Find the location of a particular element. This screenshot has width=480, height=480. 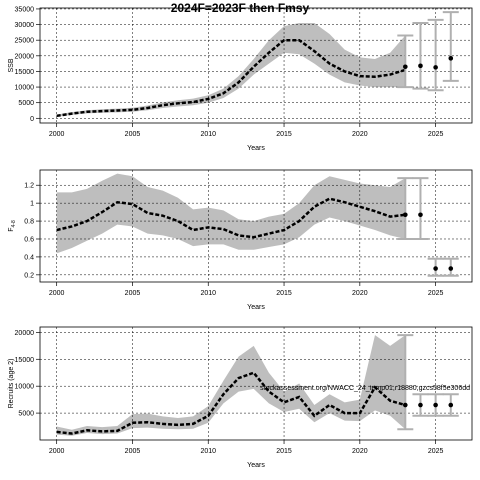

y-axis-label-main: F is located at coordinates (11, 229).